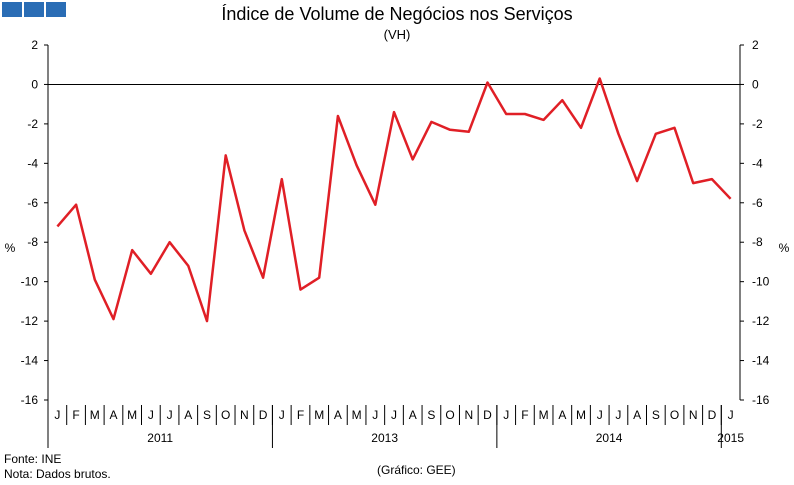 This screenshot has width=794, height=485. Describe the element at coordinates (384, 438) in the screenshot. I see `year-label: 2013` at that location.